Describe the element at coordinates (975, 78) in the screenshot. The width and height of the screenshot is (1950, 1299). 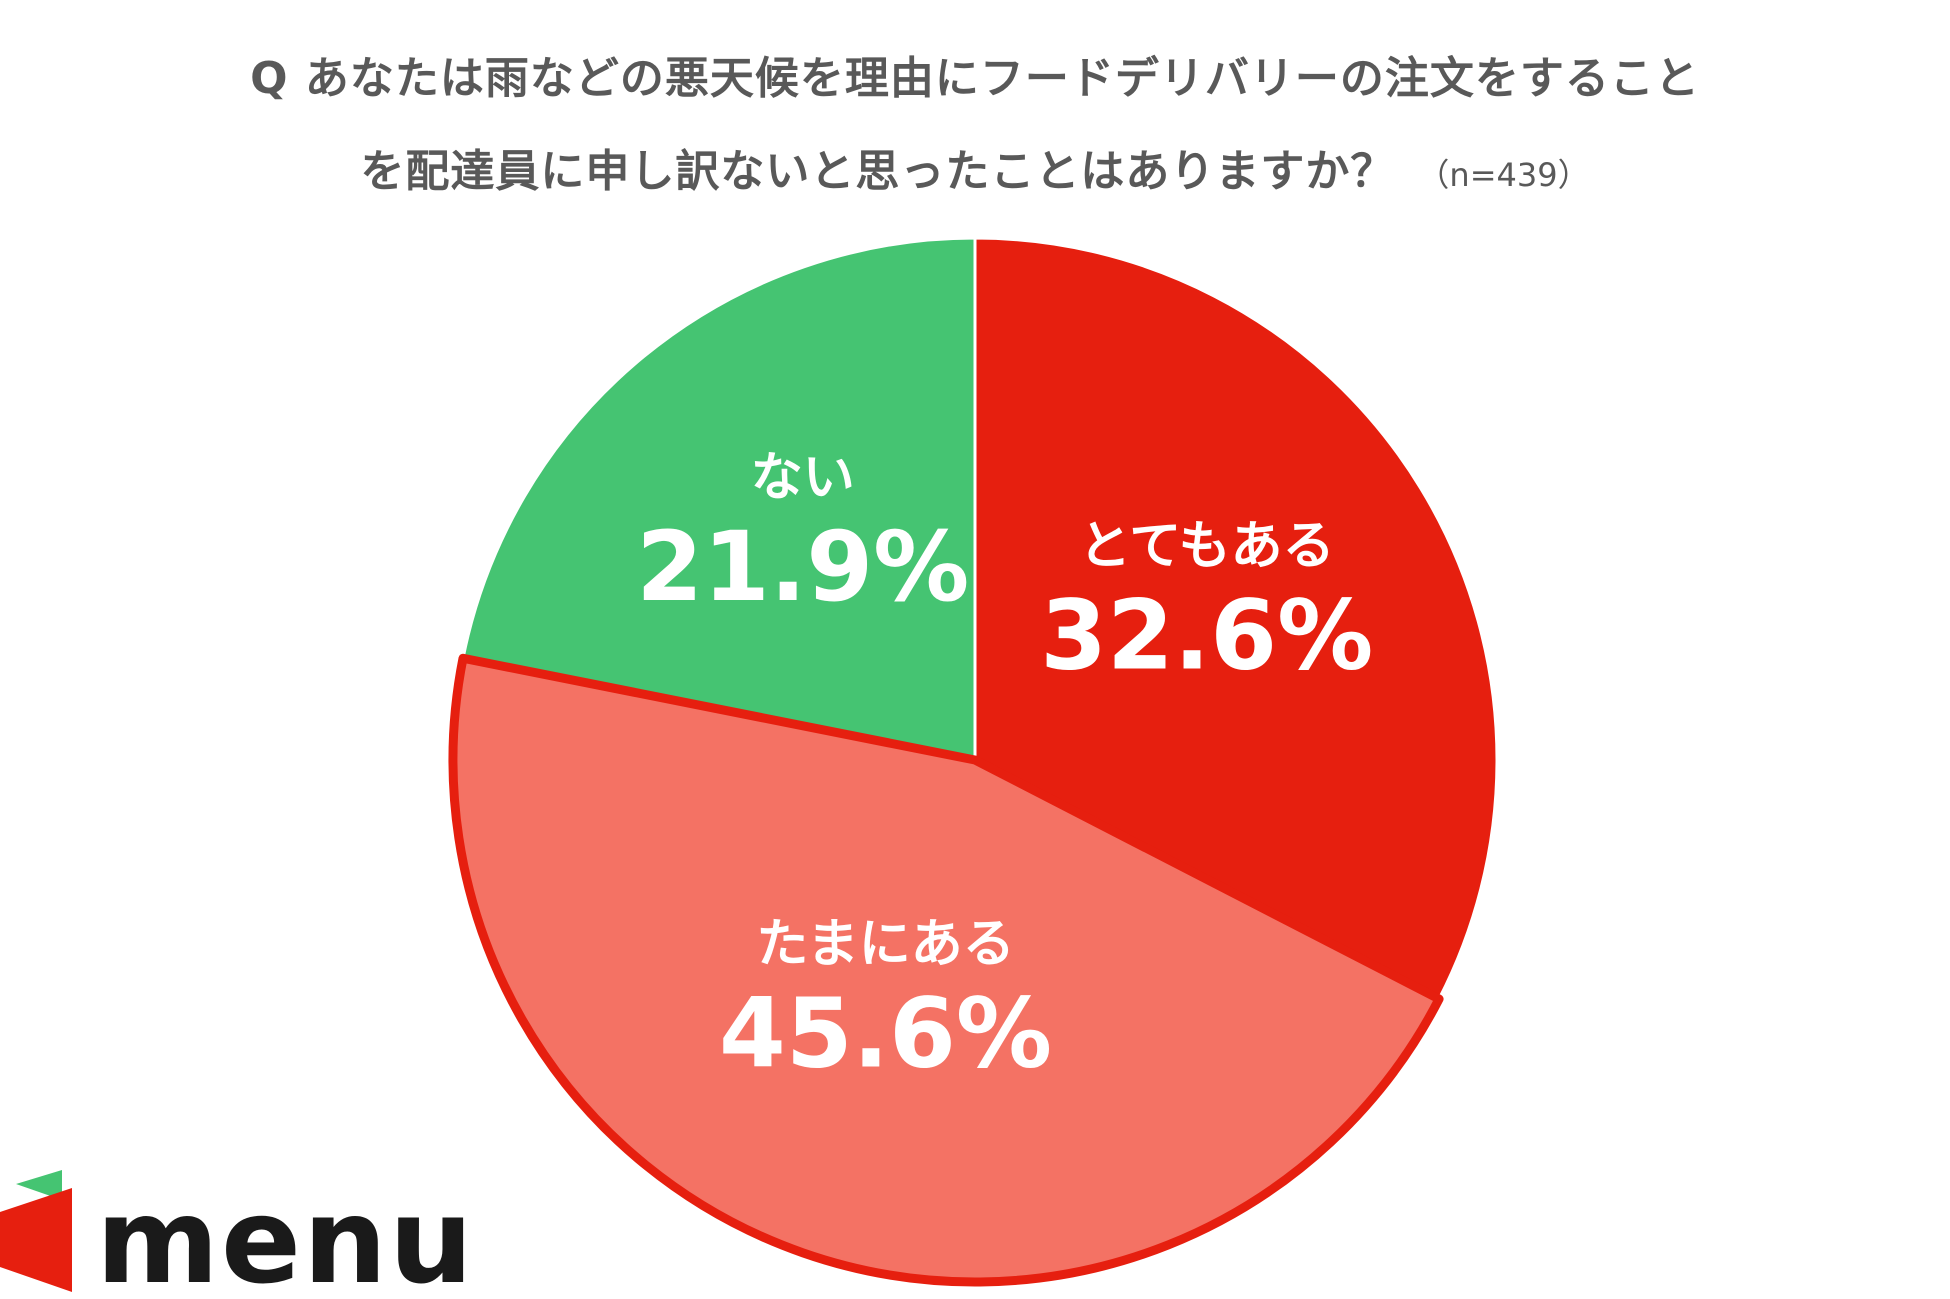
I see `title-line-1-text: Q あなたは雨などの悪天候を理由にフードデリバリーの注文をすること` at that location.